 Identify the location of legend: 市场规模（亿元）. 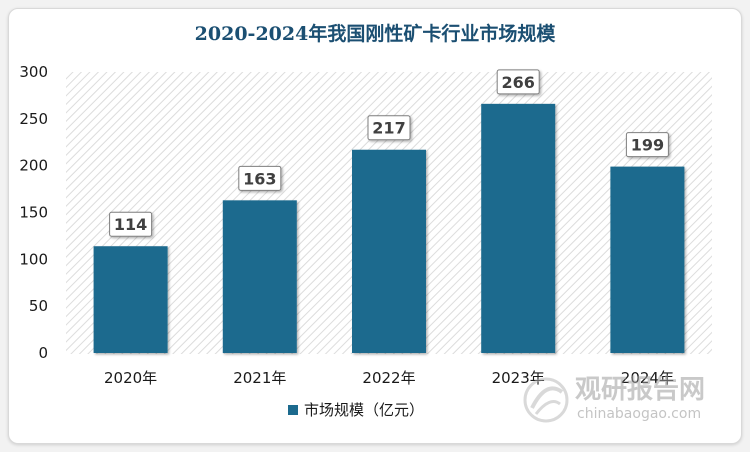
(356, 410).